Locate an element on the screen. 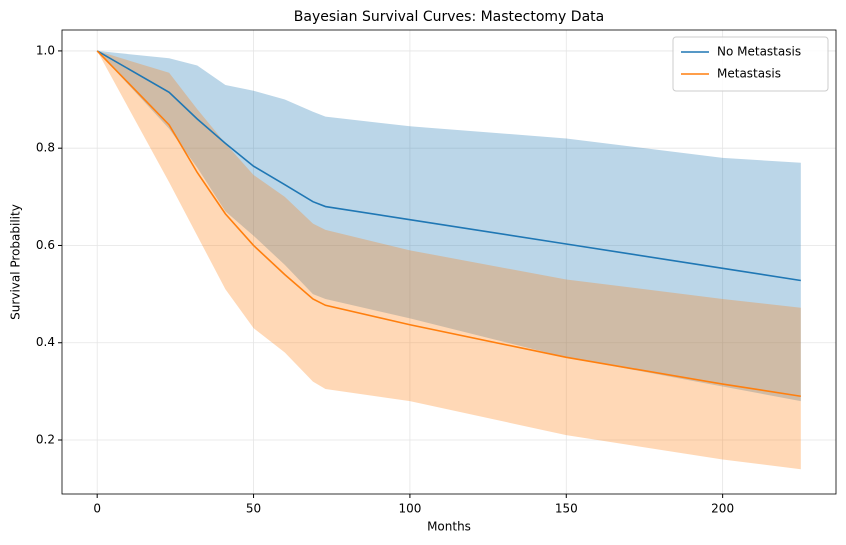  legend: No Metastasis Metastasis is located at coordinates (750, 64).